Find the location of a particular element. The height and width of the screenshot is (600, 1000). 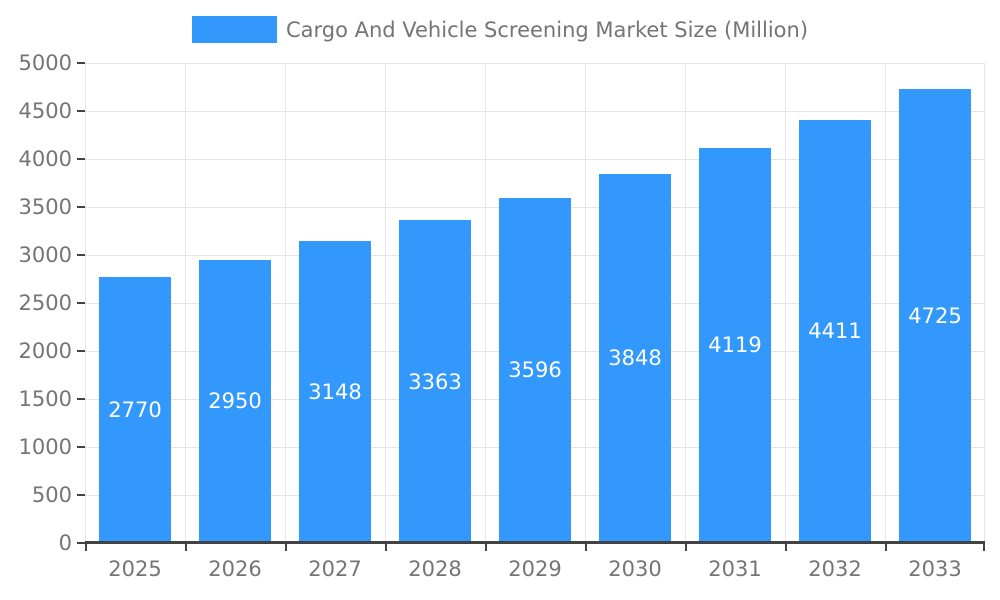

y-tick-label: 500 is located at coordinates (51, 495).